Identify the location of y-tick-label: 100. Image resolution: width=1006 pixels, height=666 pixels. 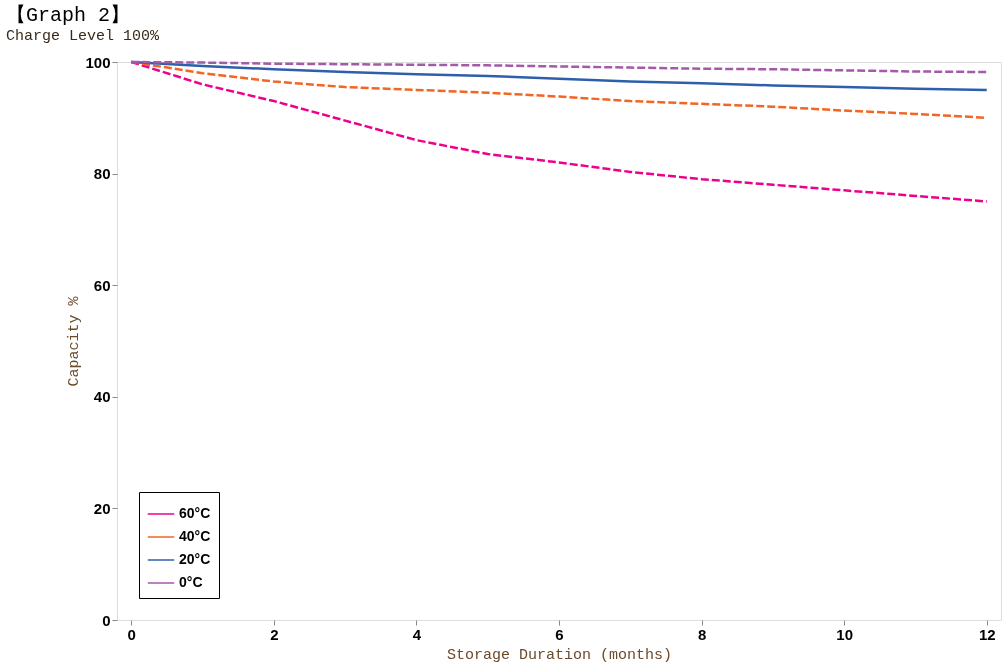
(98, 62).